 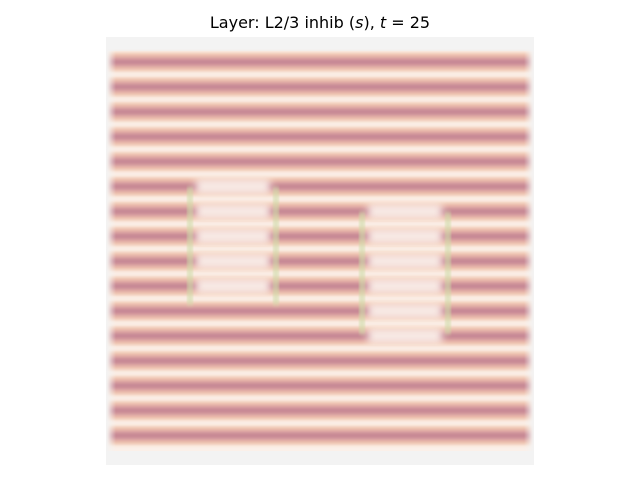 What do you see at coordinates (371, 22) in the screenshot?
I see `title-mid: ),` at bounding box center [371, 22].